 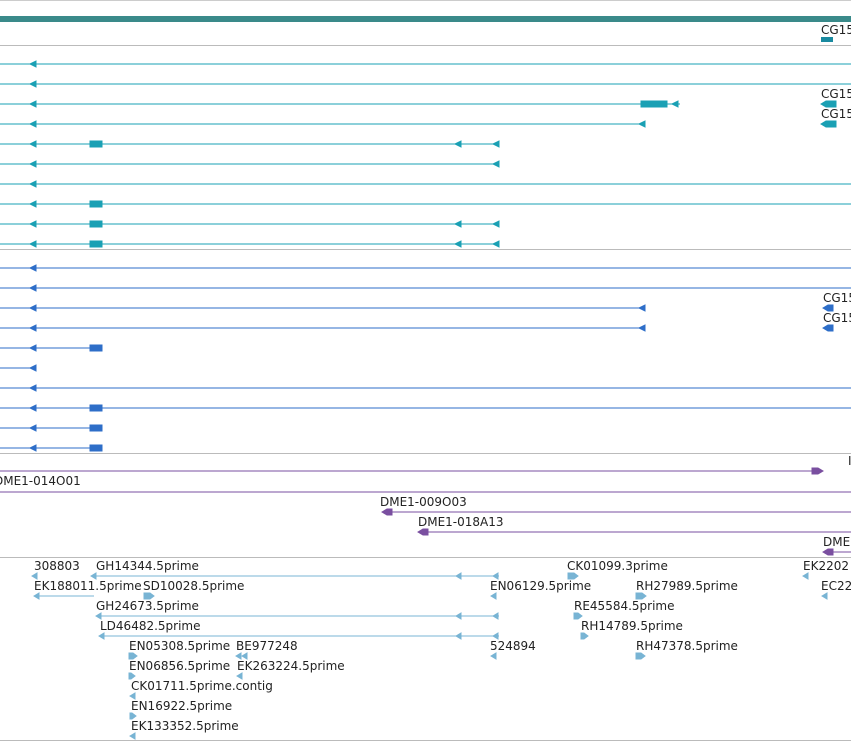 I want to click on gene-label-top: CG15, so click(x=836, y=30).